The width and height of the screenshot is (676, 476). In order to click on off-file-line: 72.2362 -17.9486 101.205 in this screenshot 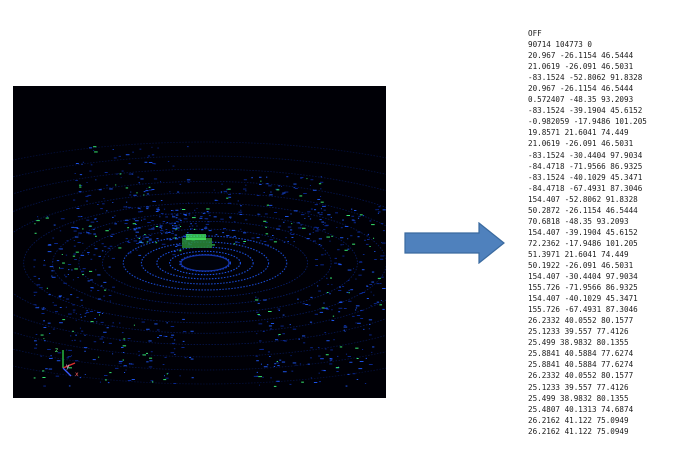, I will do `click(583, 243)`.